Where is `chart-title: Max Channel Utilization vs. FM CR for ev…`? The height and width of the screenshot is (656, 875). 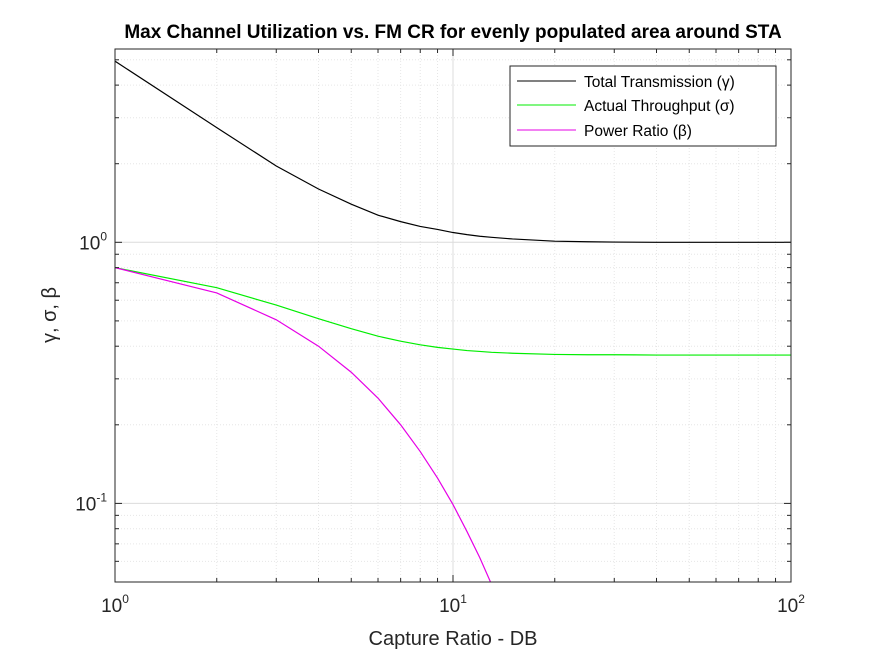
chart-title: Max Channel Utilization vs. FM CR for ev… is located at coordinates (453, 32).